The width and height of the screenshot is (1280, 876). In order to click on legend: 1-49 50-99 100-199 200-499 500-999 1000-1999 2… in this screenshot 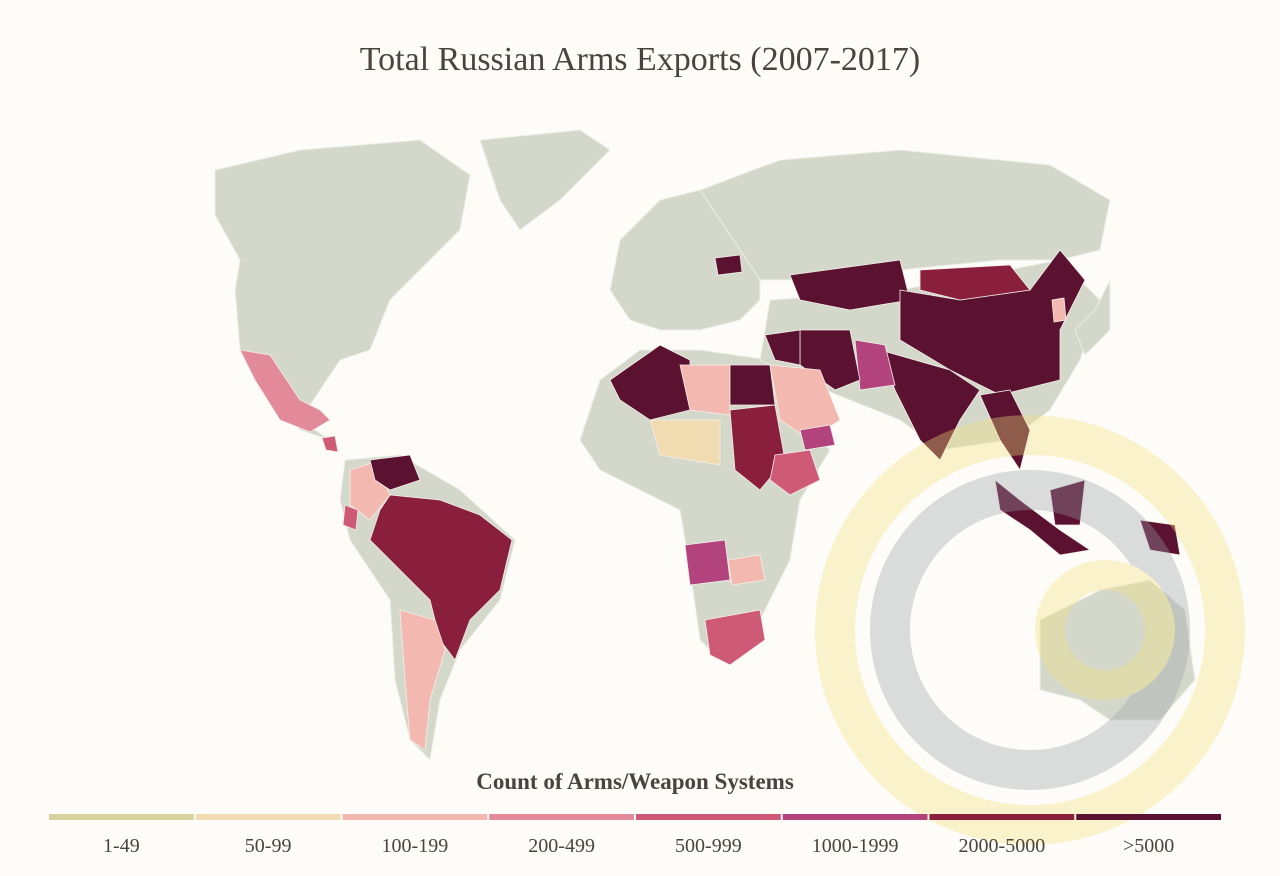, I will do `click(635, 835)`.